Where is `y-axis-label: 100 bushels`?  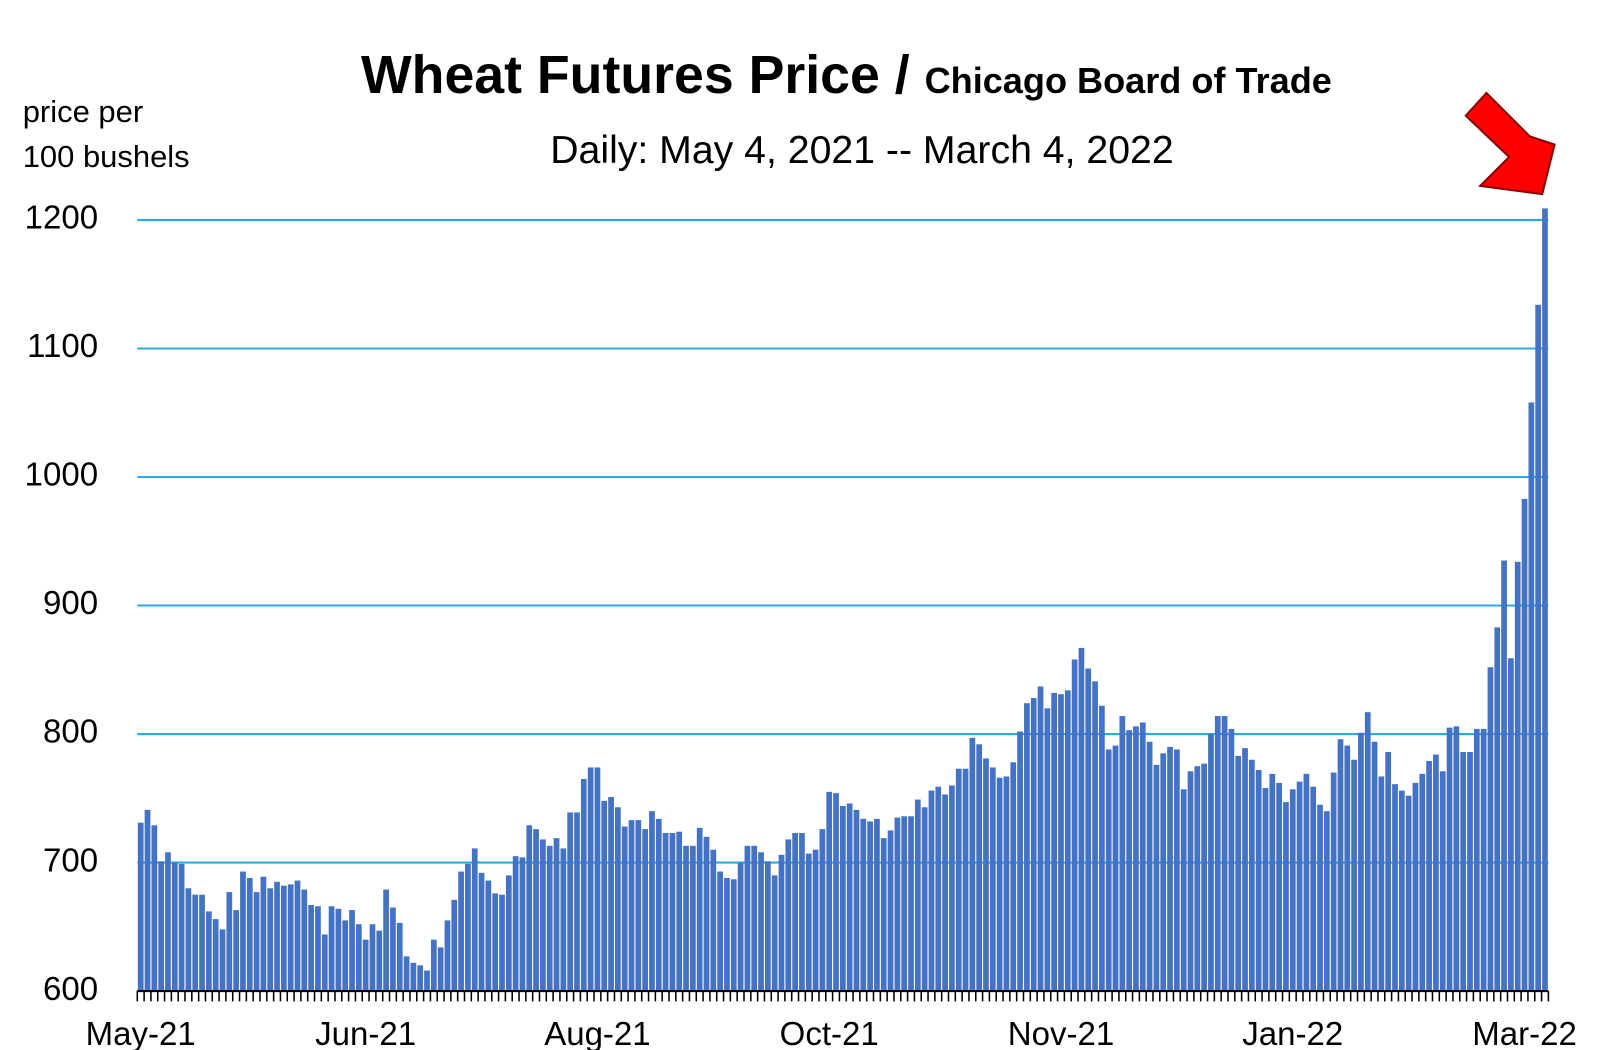
y-axis-label: 100 bushels is located at coordinates (106, 156).